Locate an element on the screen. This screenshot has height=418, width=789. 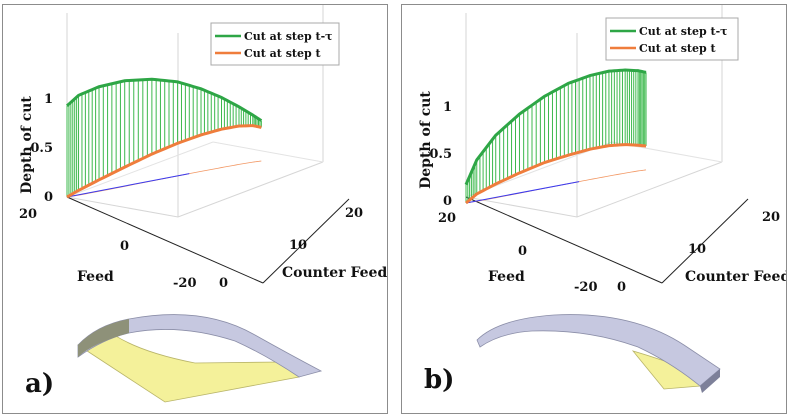
marks-a is located at coordinates (164, 138).